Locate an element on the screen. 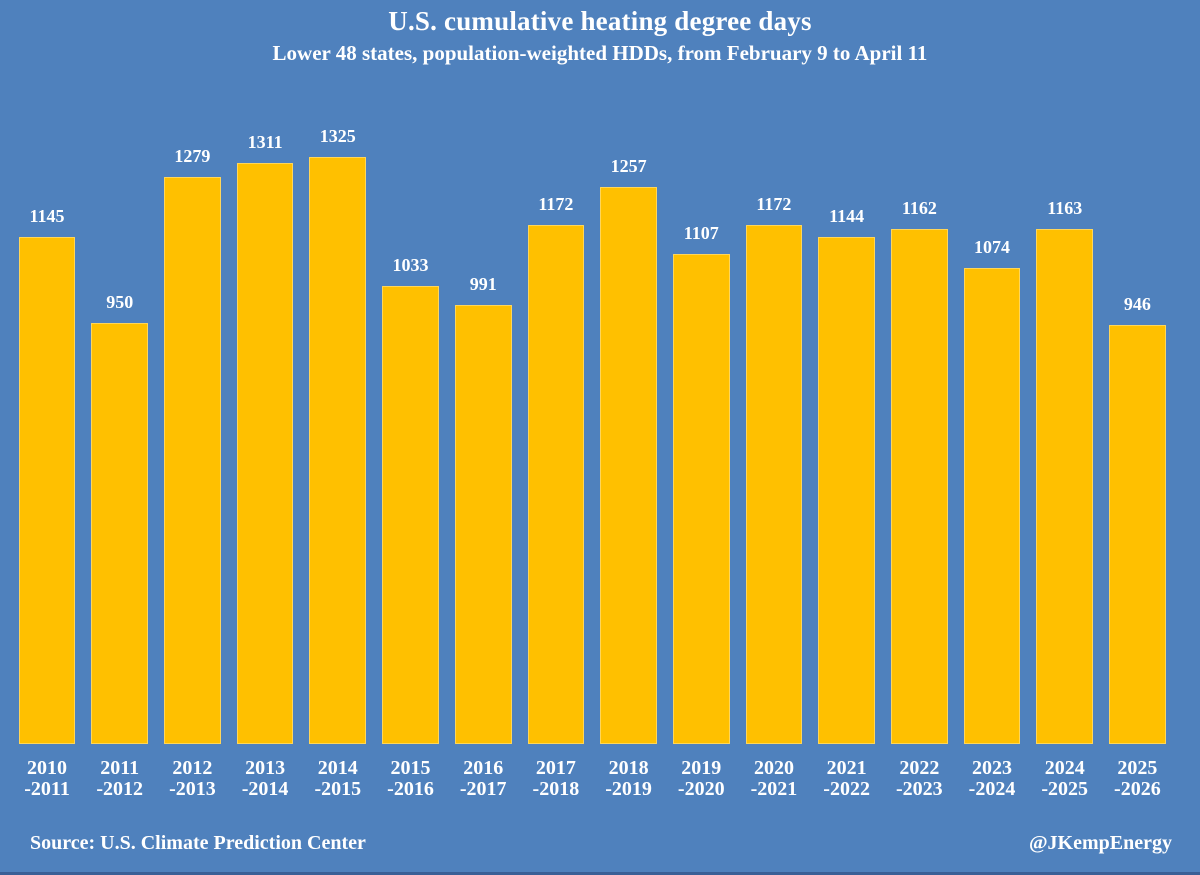 The width and height of the screenshot is (1200, 875). x-axis-label: 2017 -2018 is located at coordinates (556, 778).